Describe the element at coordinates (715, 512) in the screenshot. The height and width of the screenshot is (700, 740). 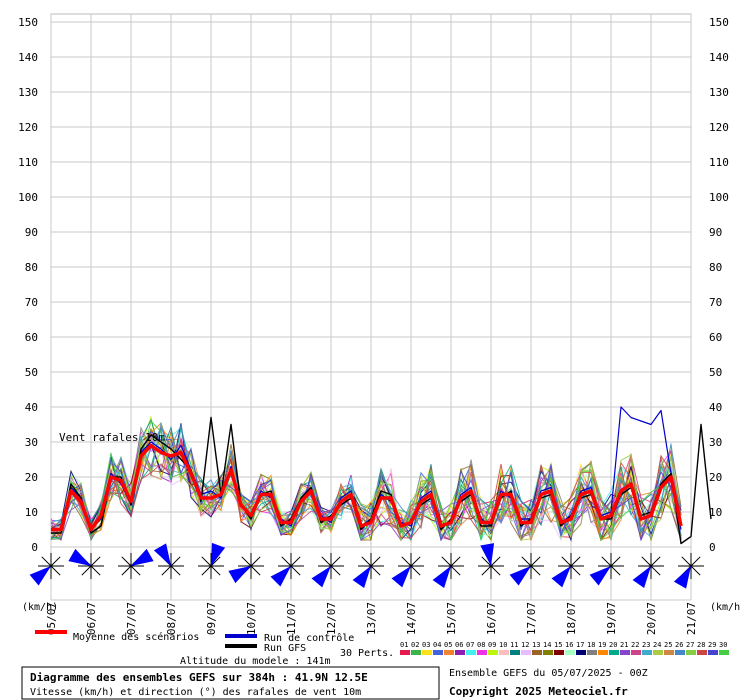
I see `y-tick-right: 10` at that location.